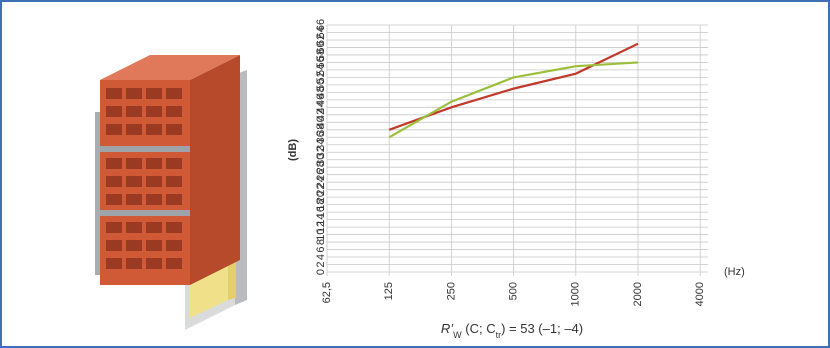 Image resolution: width=830 pixels, height=348 pixels. What do you see at coordinates (321, 205) in the screenshot?
I see `y-tick-label: 18` at bounding box center [321, 205].